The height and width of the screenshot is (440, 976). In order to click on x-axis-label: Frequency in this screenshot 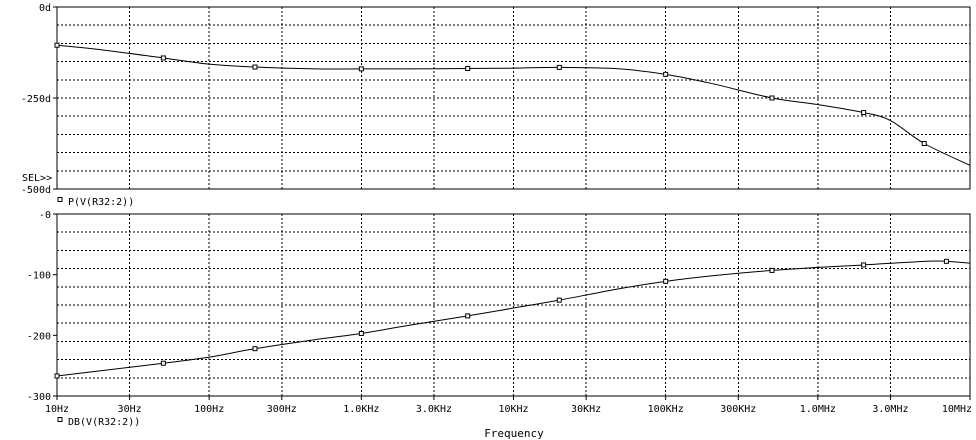, I will do `click(514, 433)`.